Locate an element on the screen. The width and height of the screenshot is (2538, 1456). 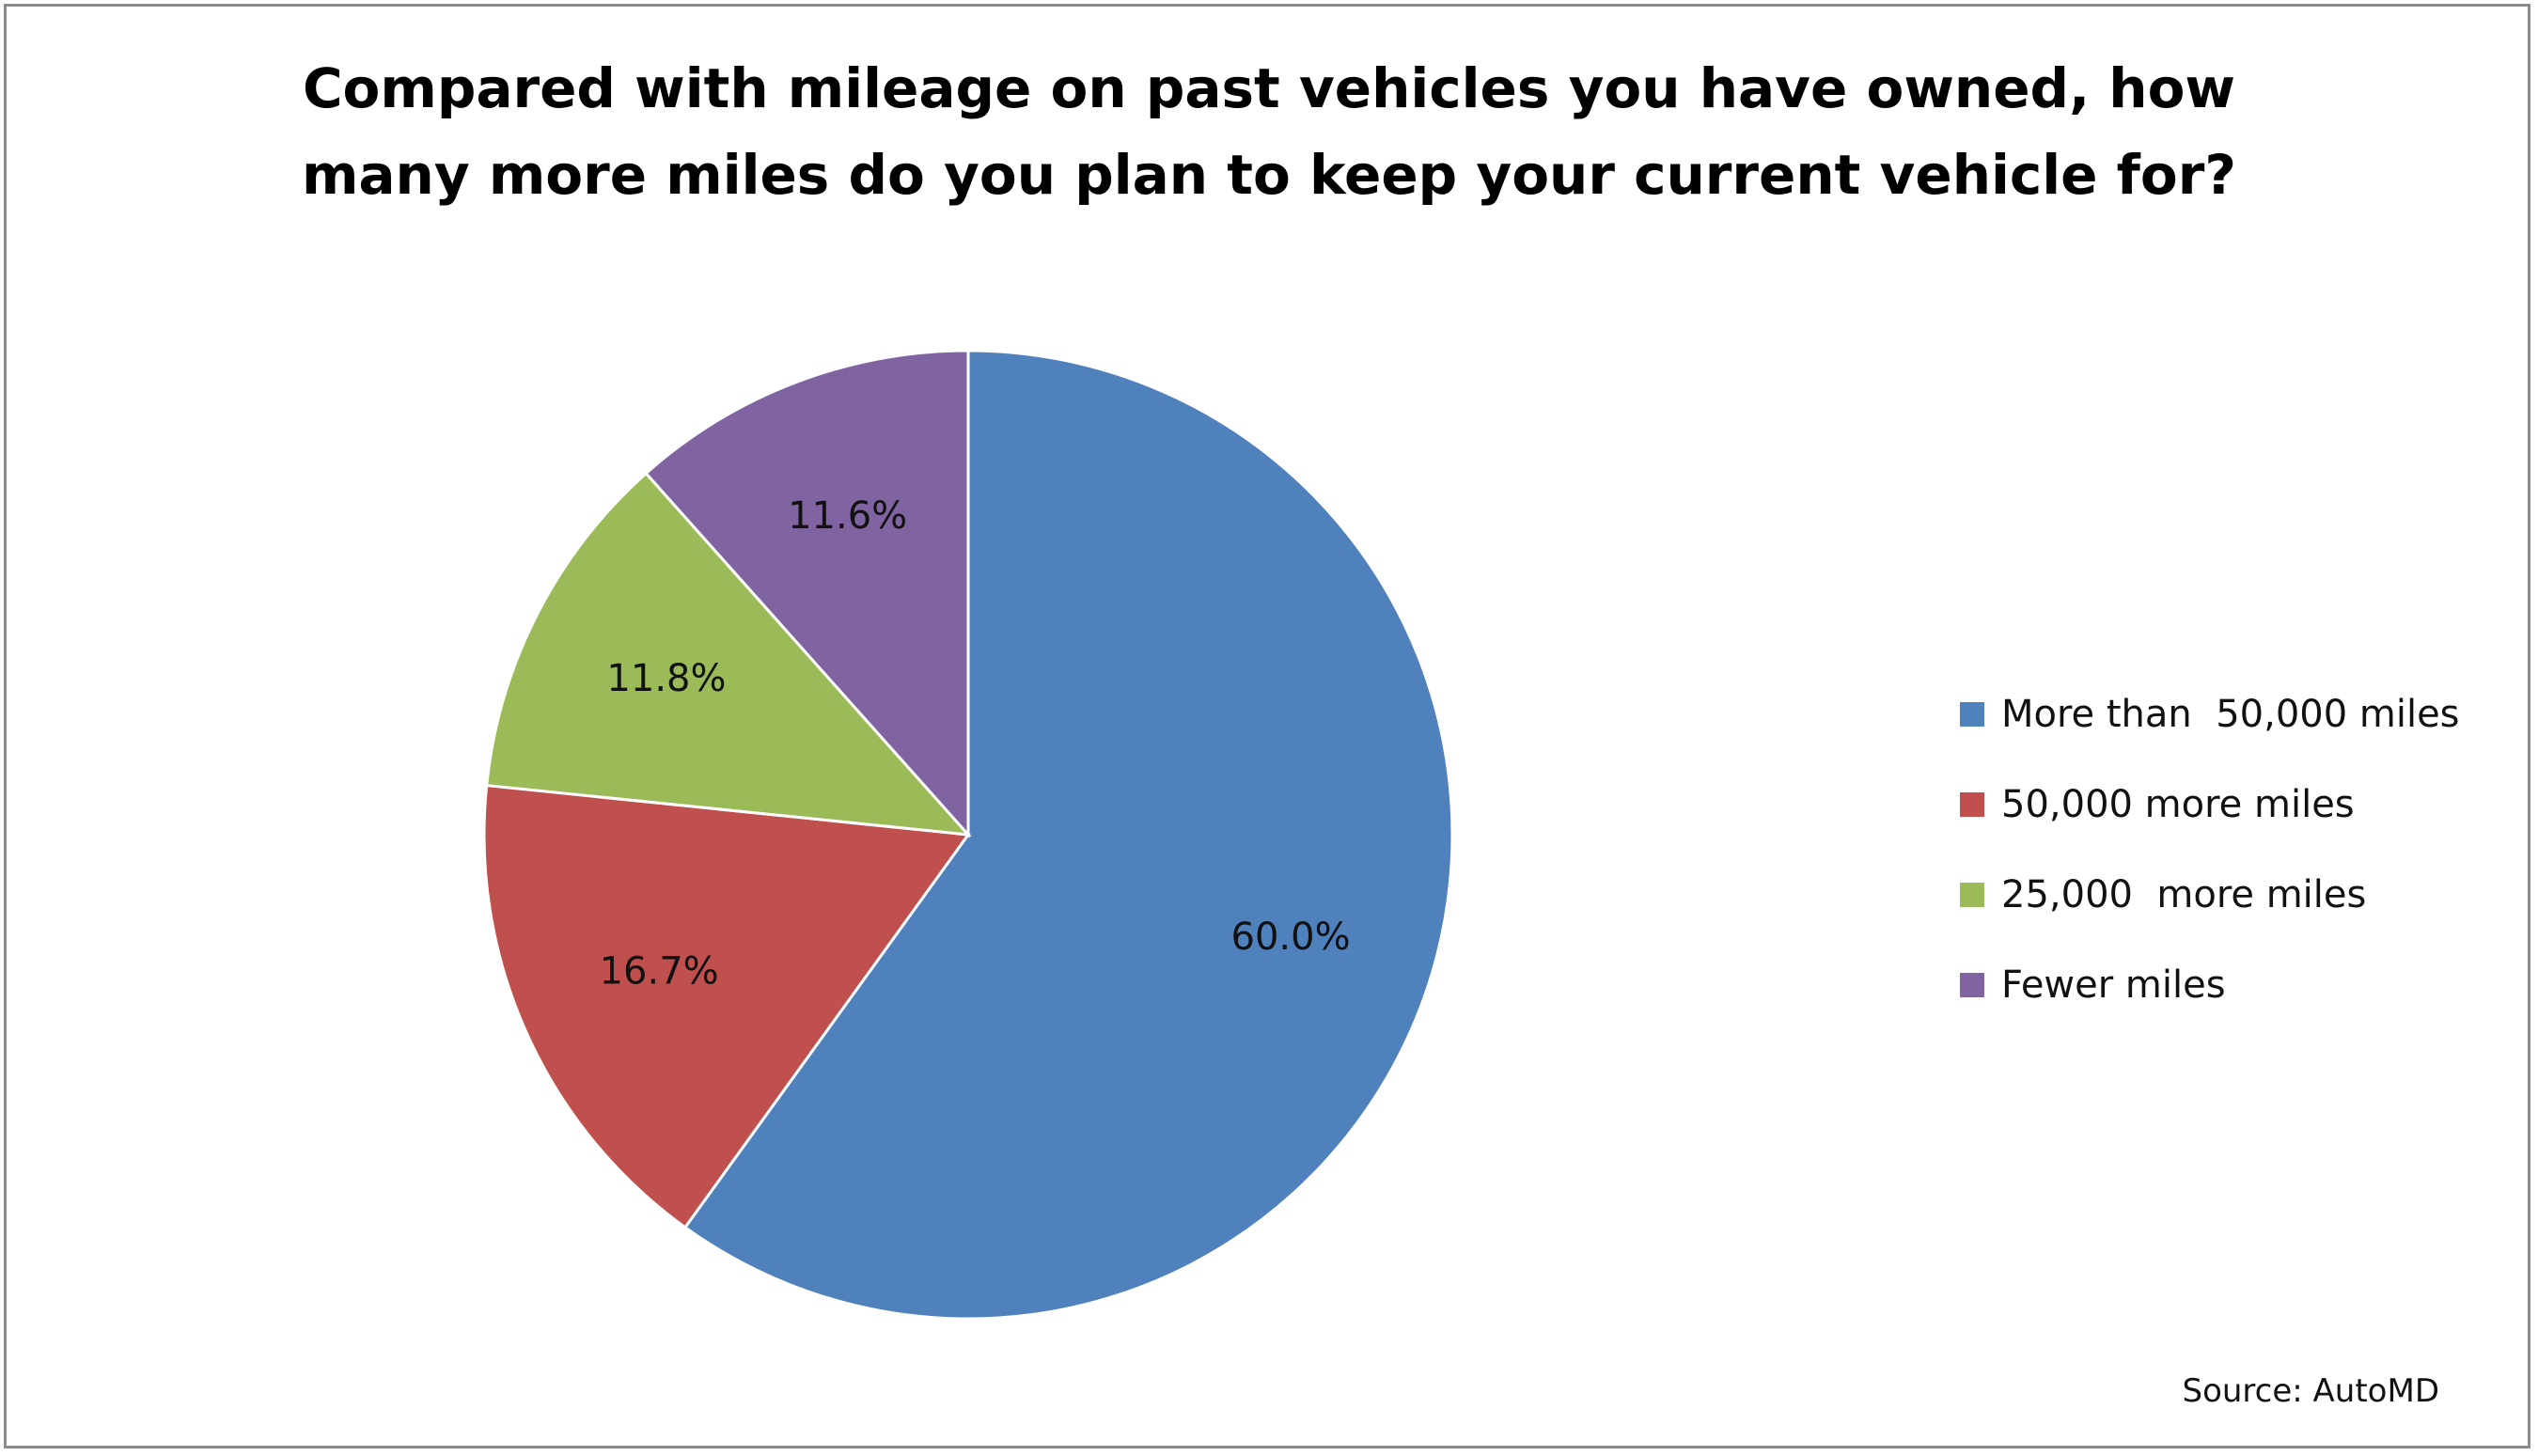
slice-data-label-4: 11.6% is located at coordinates (847, 516).